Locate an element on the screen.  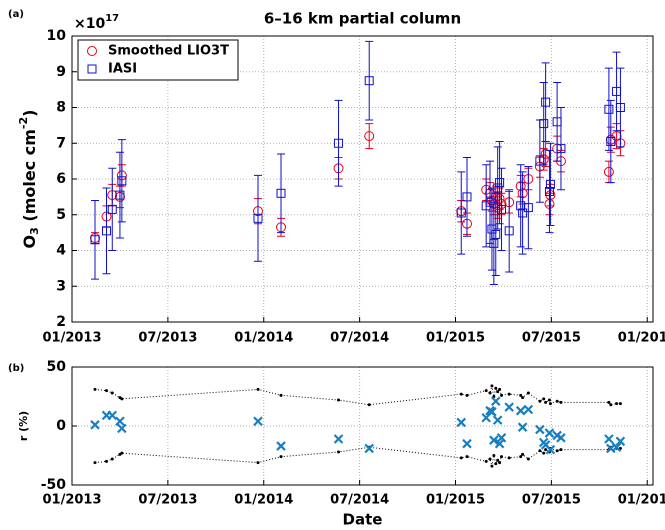
panel-label: (b) is located at coordinates (16, 368).